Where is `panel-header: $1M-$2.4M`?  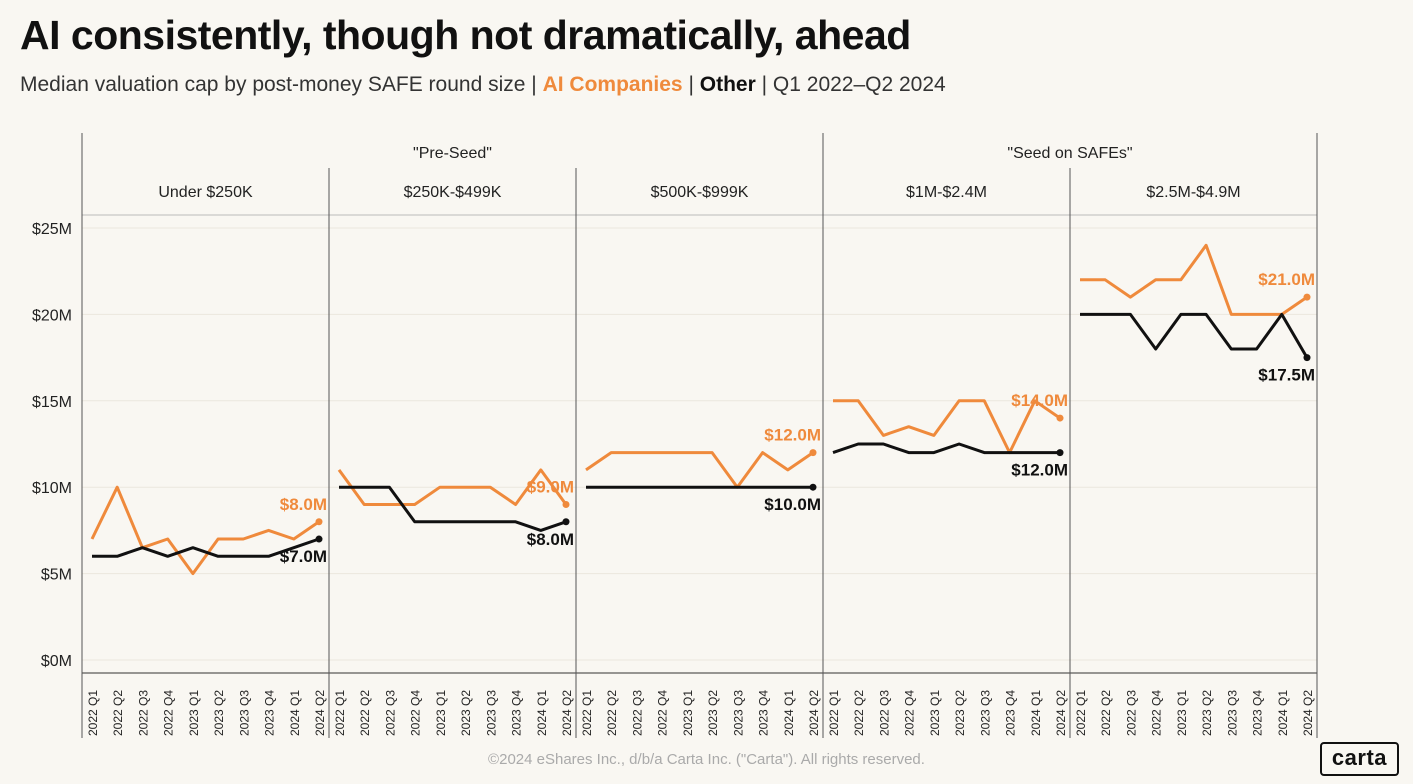 panel-header: $1M-$2.4M is located at coordinates (946, 192).